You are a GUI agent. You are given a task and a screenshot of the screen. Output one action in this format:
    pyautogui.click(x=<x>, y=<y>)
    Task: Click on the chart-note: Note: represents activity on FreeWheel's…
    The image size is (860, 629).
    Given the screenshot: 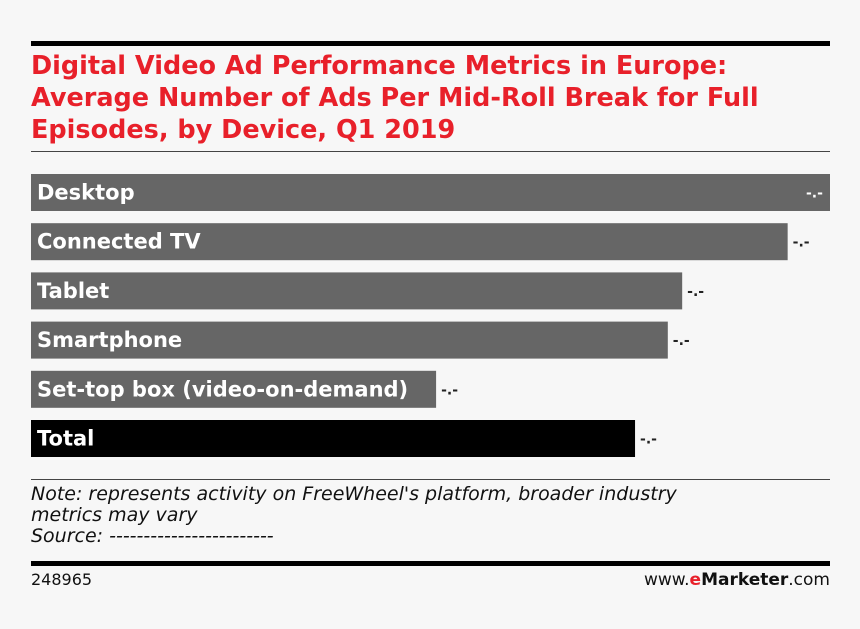 What is the action you would take?
    pyautogui.click(x=421, y=515)
    